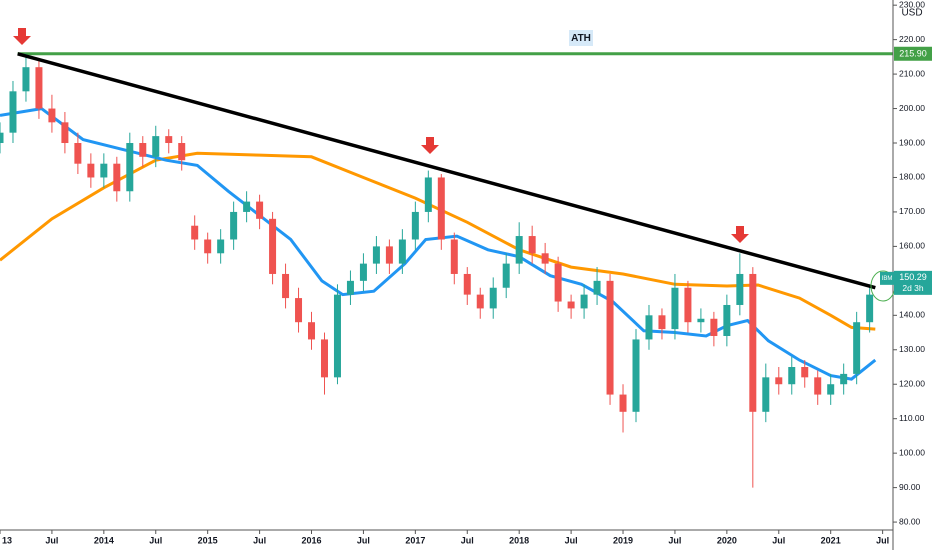  What do you see at coordinates (912, 4) in the screenshot?
I see `y-tick-label: 230.00` at bounding box center [912, 4].